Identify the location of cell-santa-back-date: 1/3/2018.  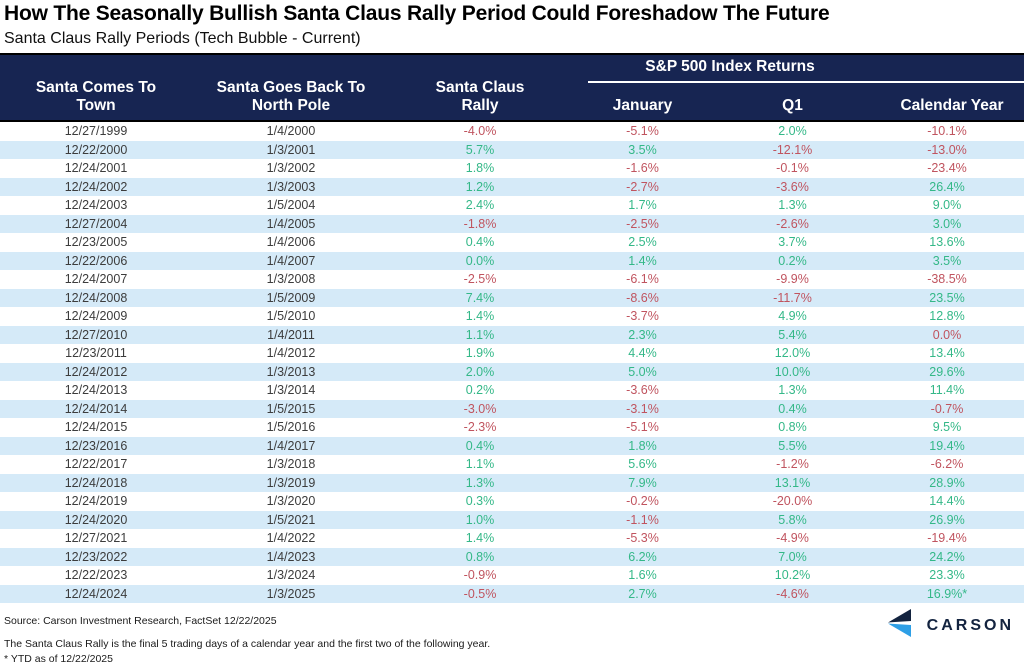
(291, 464).